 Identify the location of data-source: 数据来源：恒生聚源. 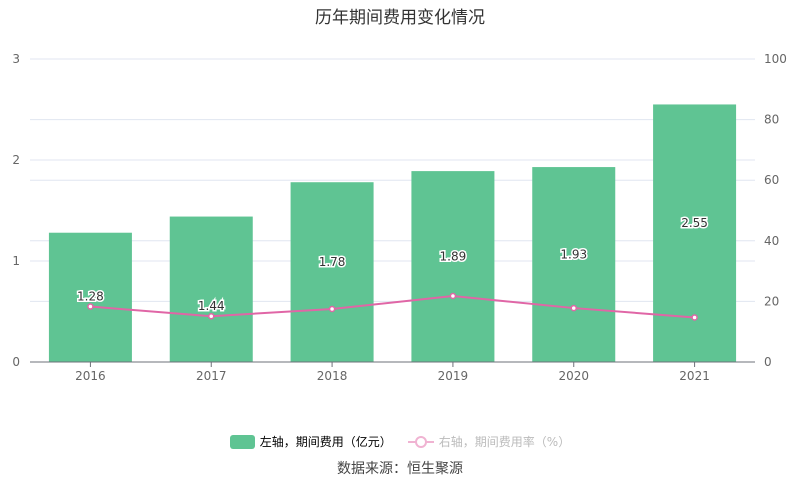
(400, 469).